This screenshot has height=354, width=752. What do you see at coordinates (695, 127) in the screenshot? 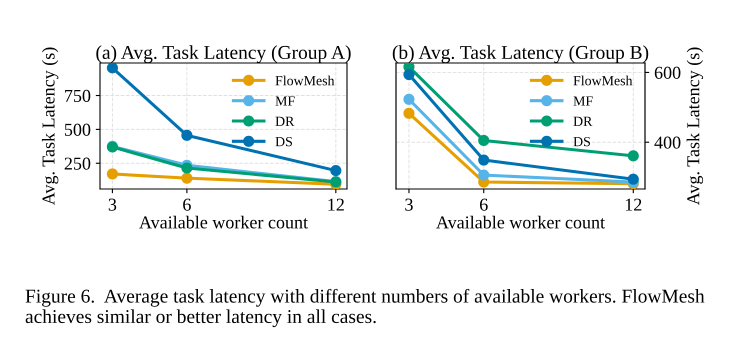
I see `y2-axis-title: Avg. Task Latency (s)` at bounding box center [695, 127].